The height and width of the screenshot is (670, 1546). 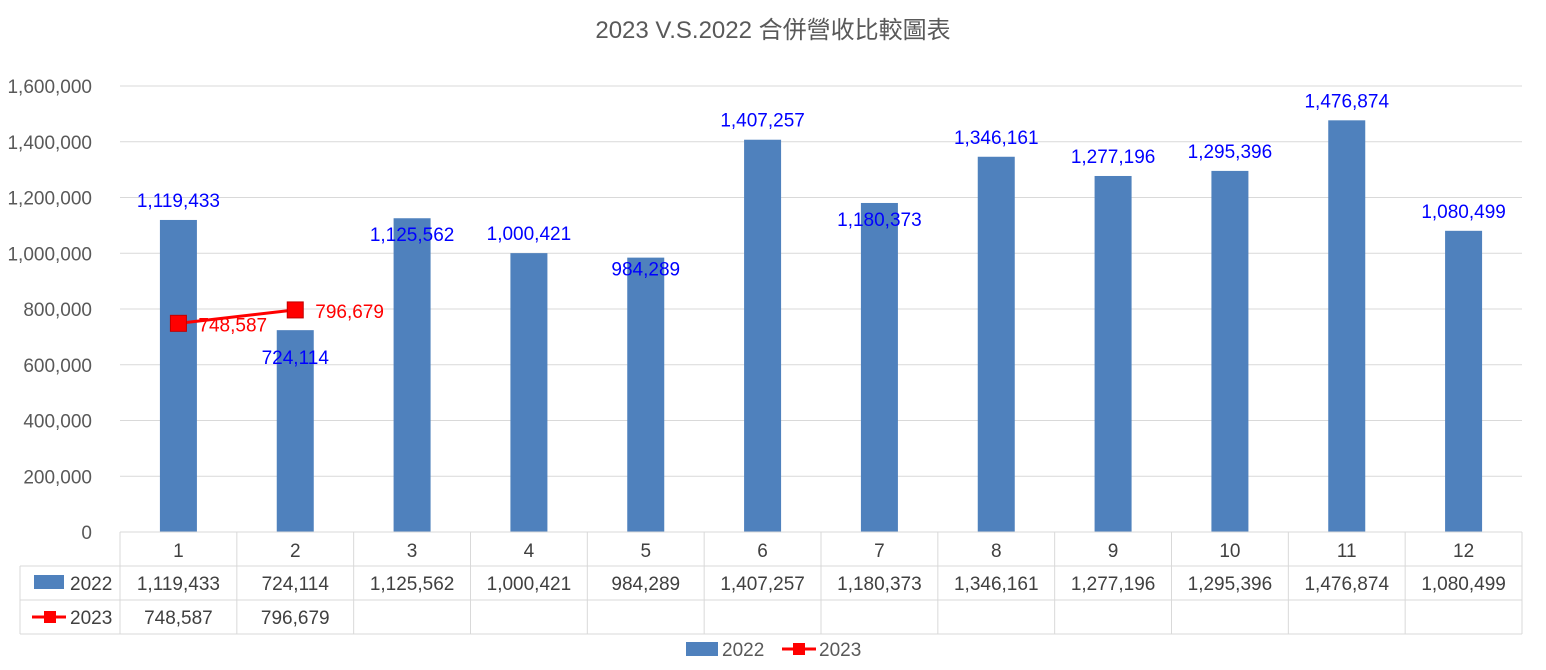 What do you see at coordinates (762, 584) in the screenshot?
I see `table-cell-2022: 1,407,257` at bounding box center [762, 584].